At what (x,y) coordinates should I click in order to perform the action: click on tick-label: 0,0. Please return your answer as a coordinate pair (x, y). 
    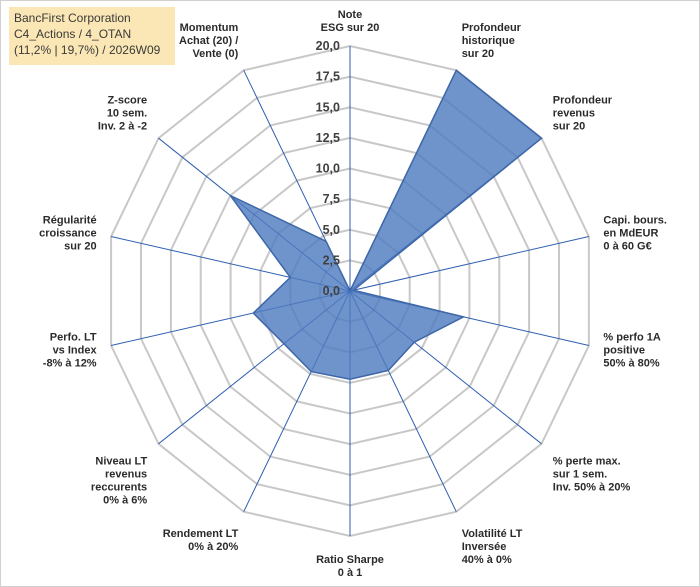
    Looking at the image, I should click on (331, 291).